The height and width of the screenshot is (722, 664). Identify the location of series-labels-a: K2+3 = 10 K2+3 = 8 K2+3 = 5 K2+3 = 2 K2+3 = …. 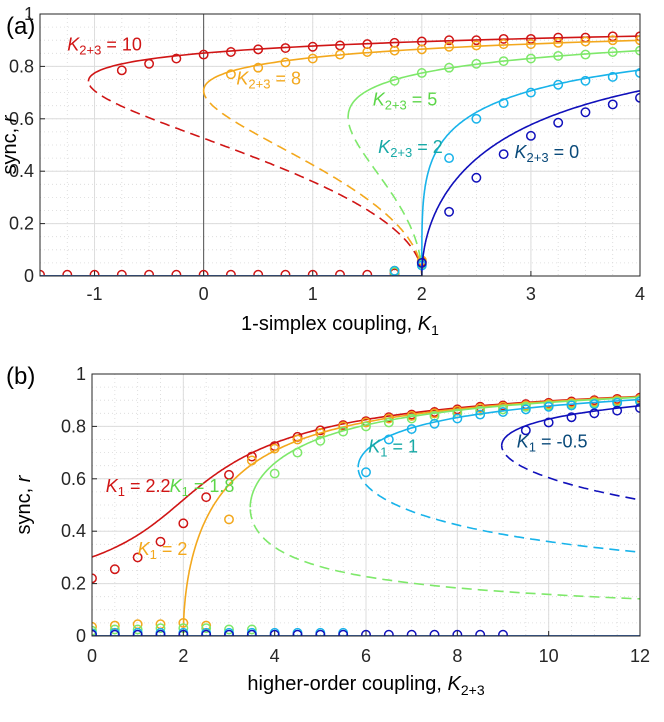
(323, 100).